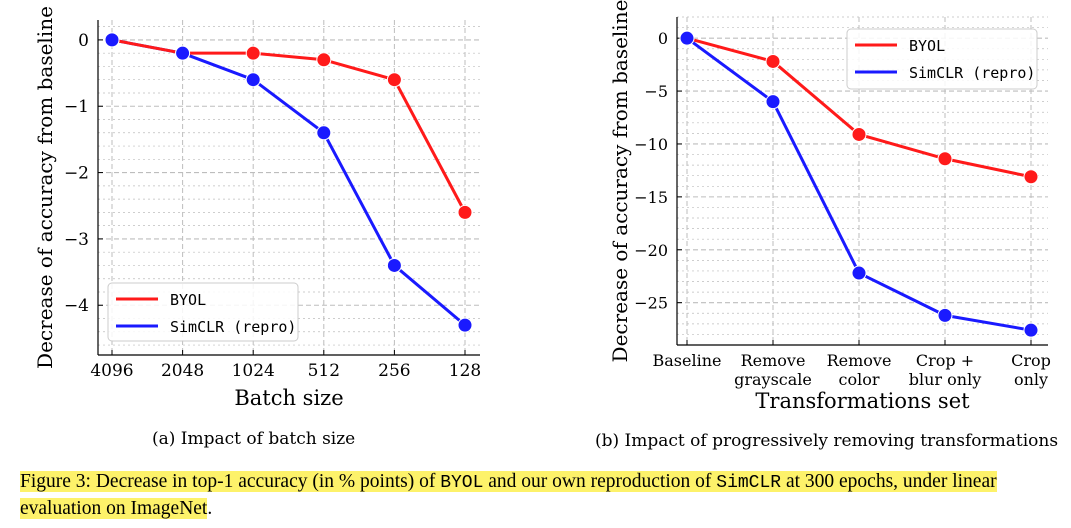  I want to click on y-tick-label: −25, so click(651, 303).